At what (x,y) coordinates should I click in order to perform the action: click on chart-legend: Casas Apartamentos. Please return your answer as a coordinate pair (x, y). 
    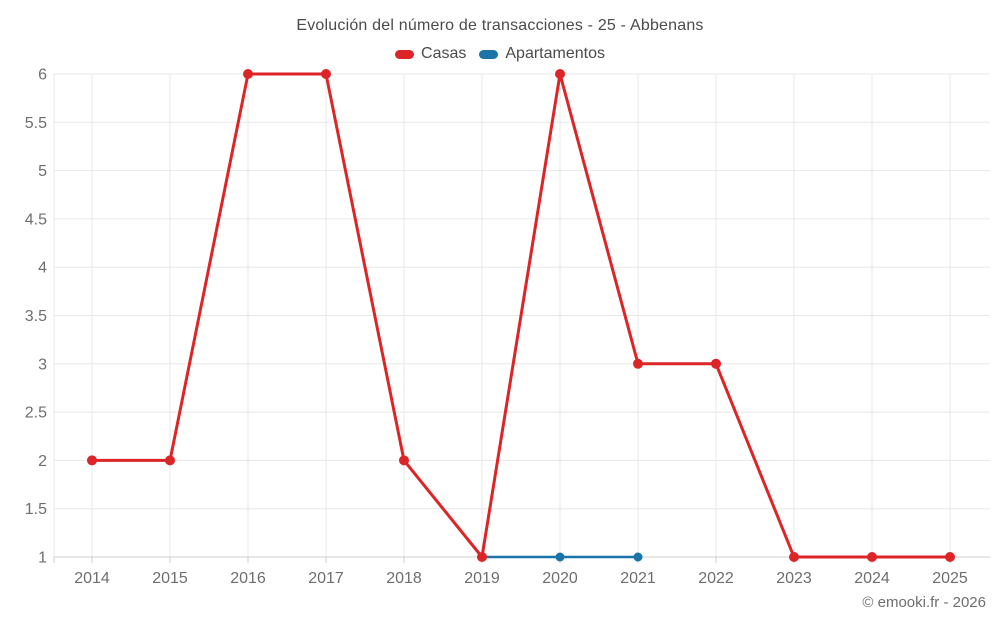
    Looking at the image, I should click on (500, 54).